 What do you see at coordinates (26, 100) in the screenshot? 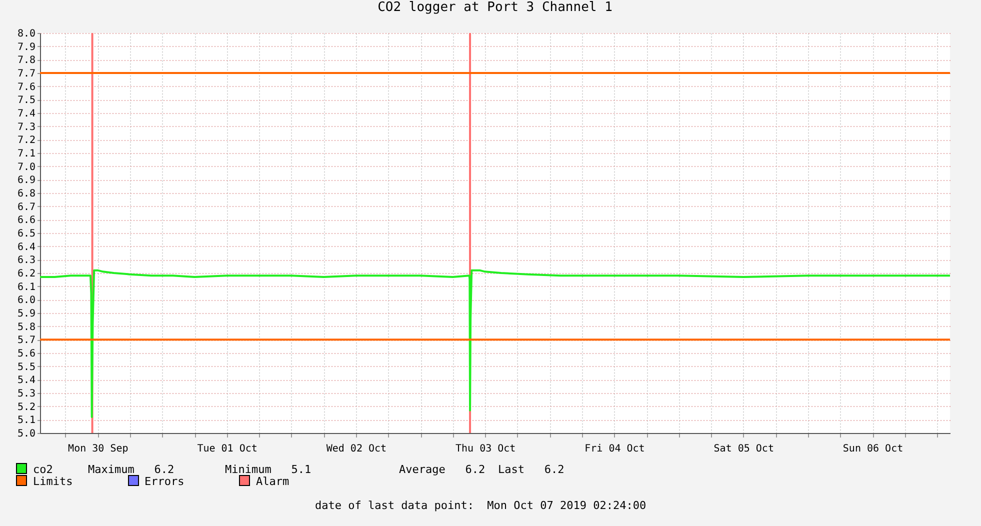
I see `y-tick-label: 7.5` at bounding box center [26, 100].